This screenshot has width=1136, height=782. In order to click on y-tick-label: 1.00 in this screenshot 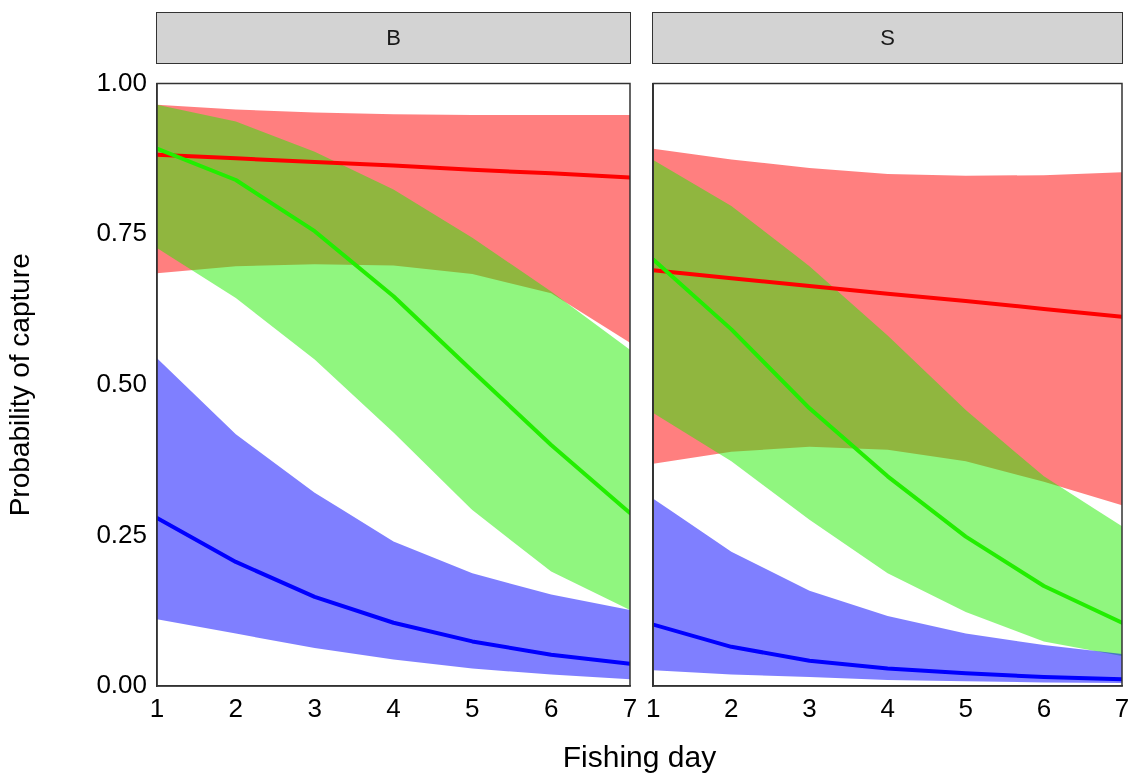, I will do `click(121, 81)`.